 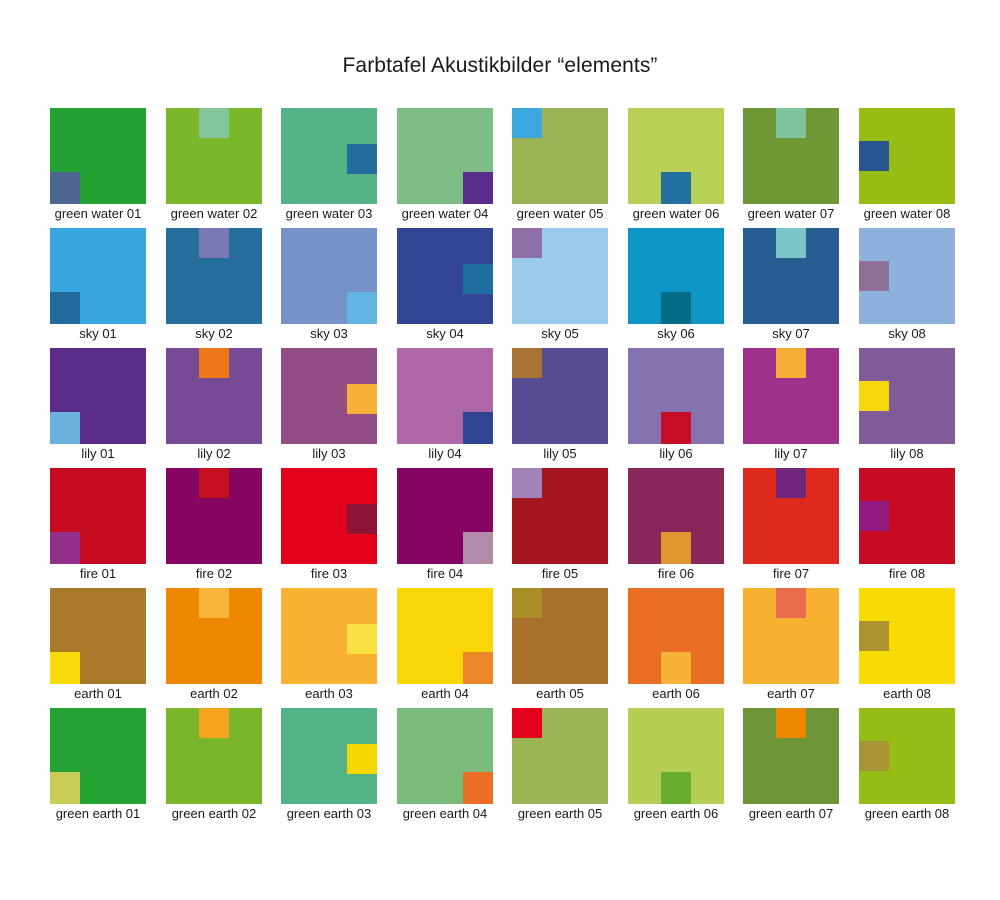 I want to click on color-tile: lily 05, so click(x=560, y=404).